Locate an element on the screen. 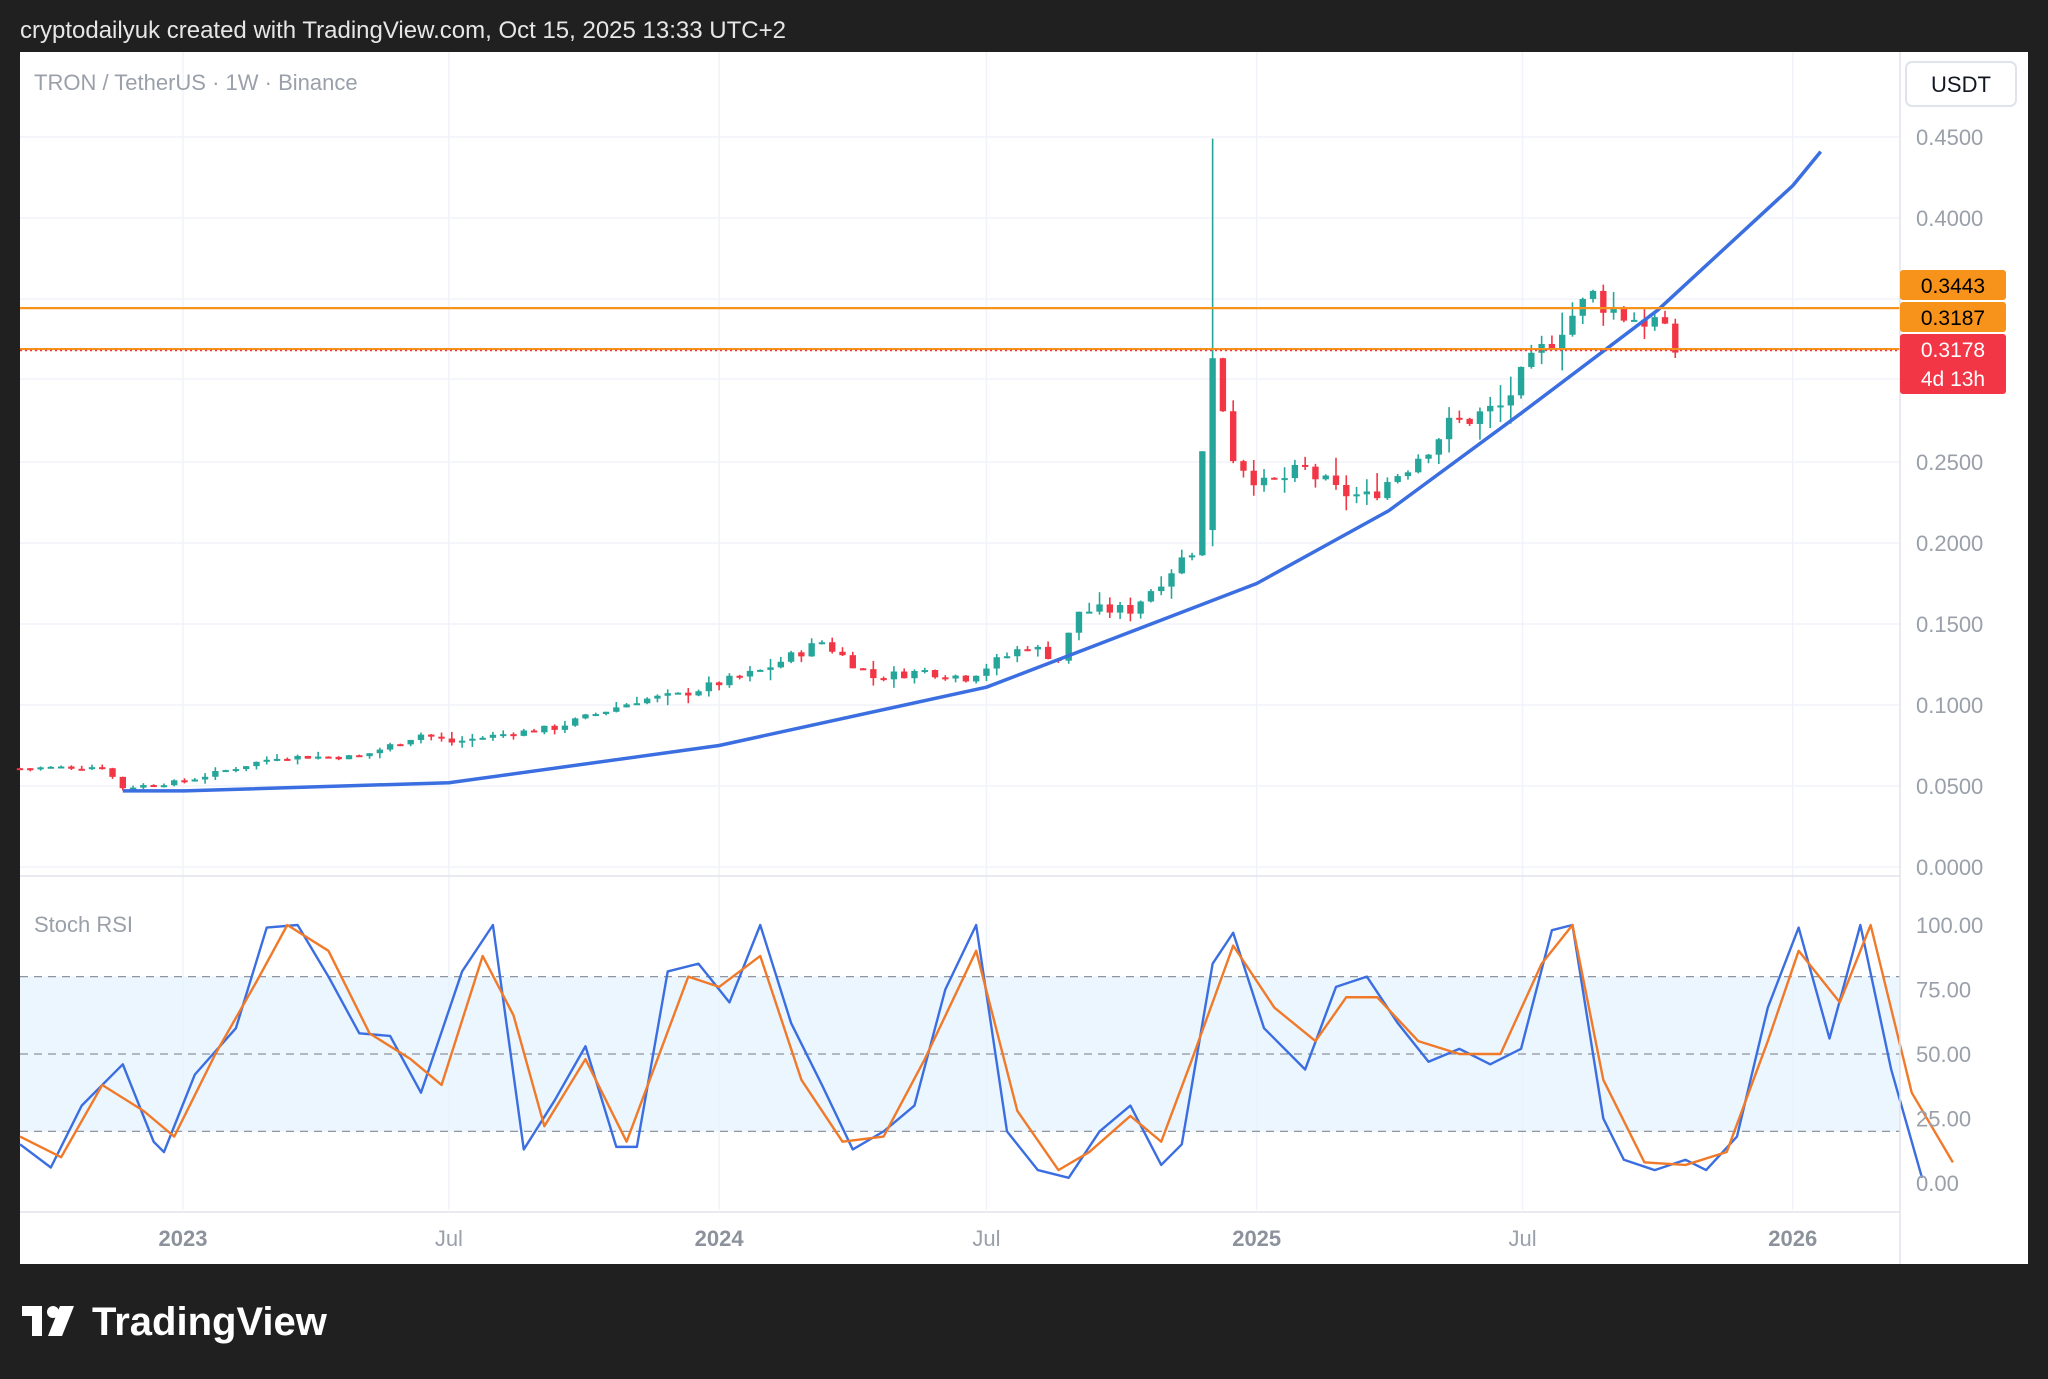 This screenshot has height=1379, width=2048. time-tick-label: 2024 is located at coordinates (720, 1238).